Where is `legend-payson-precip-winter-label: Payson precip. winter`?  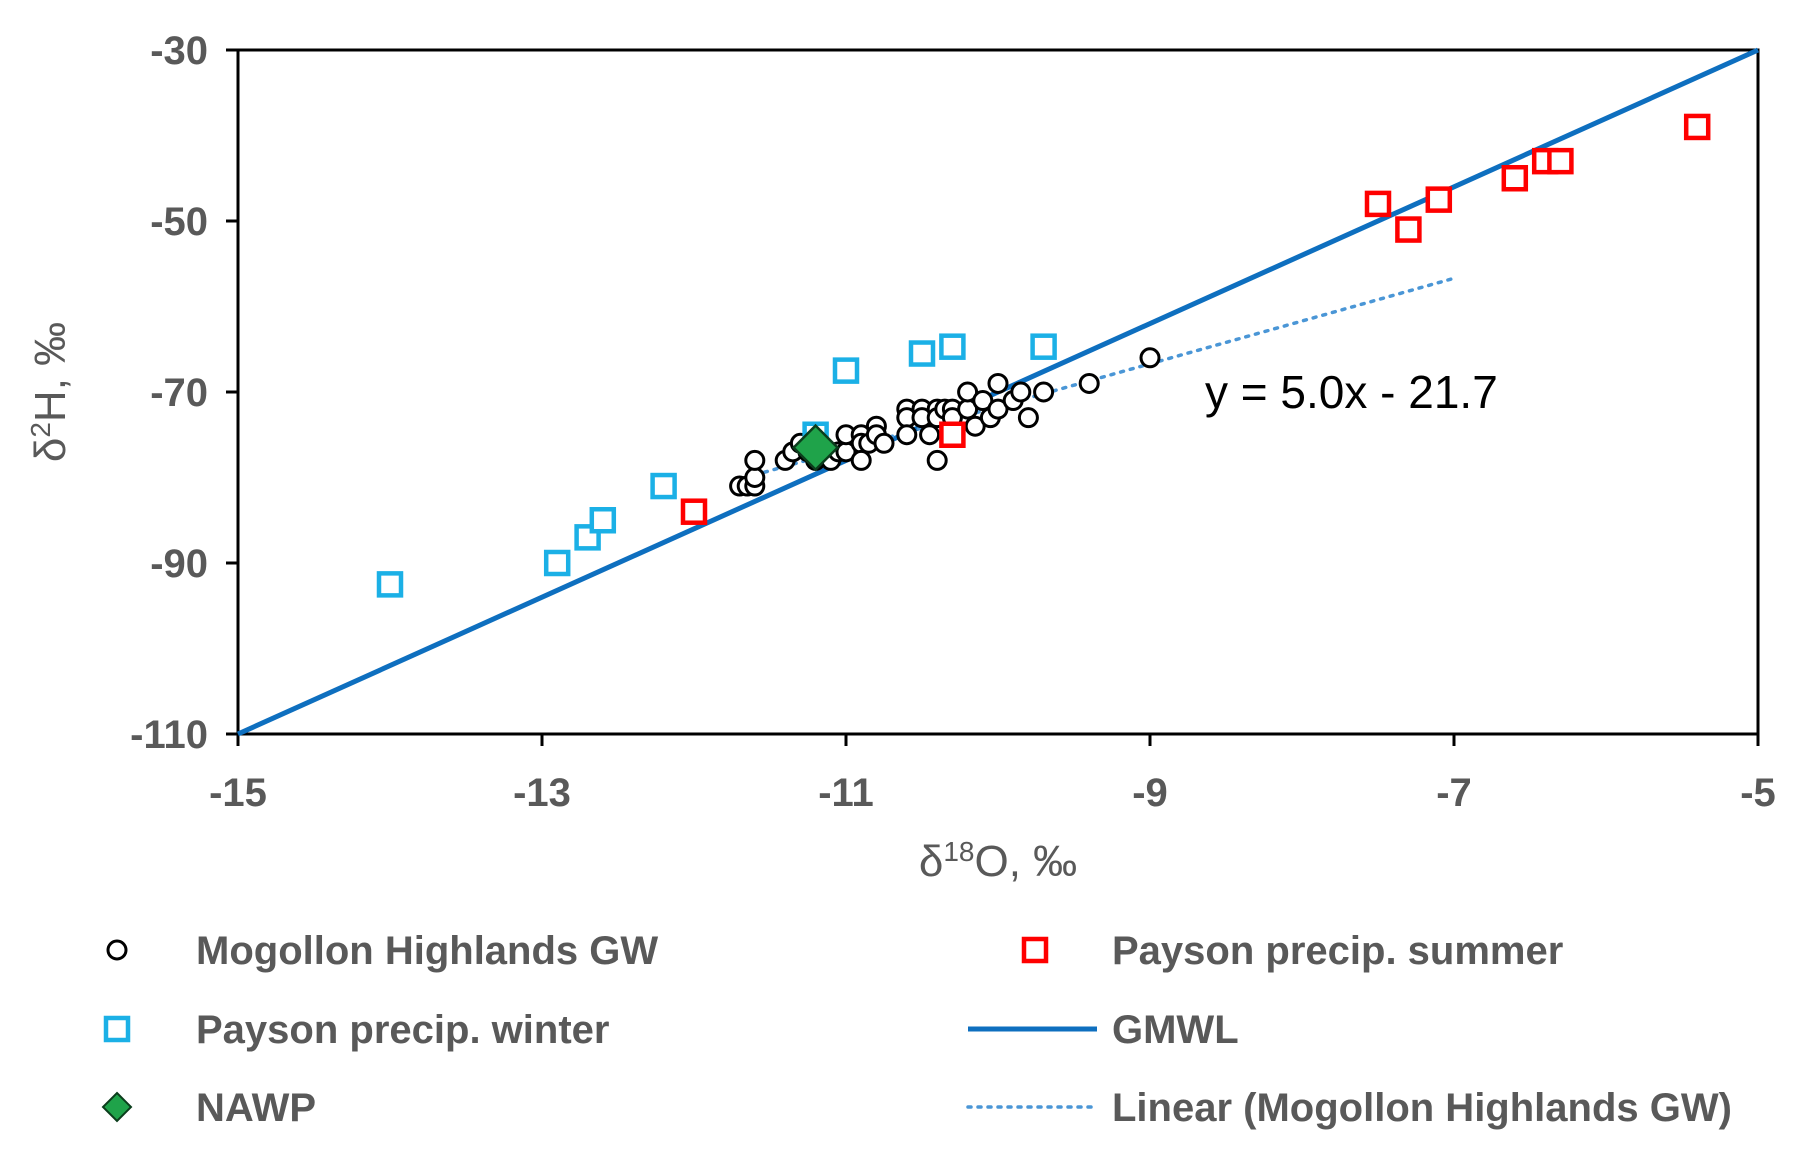
legend-payson-precip-winter-label: Payson precip. winter is located at coordinates (402, 1030).